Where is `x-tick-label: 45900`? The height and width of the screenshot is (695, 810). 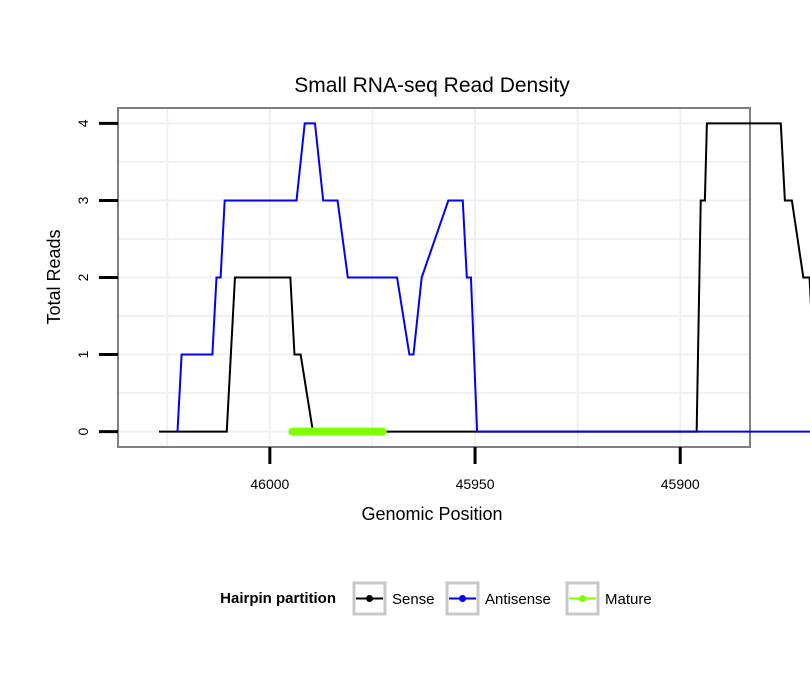 x-tick-label: 45900 is located at coordinates (680, 484).